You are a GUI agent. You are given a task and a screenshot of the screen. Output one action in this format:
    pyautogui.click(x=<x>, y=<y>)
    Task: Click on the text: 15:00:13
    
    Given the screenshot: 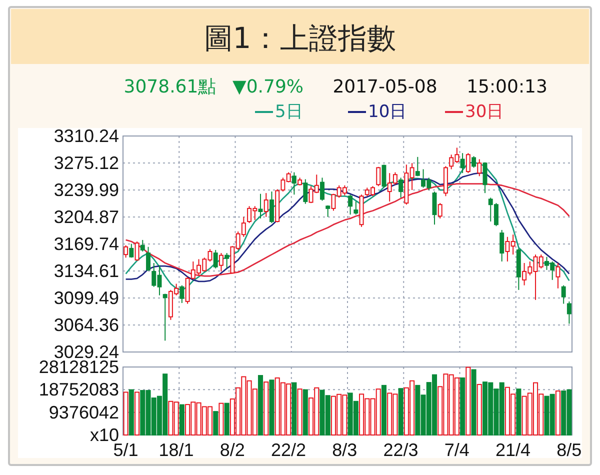 What is the action you would take?
    pyautogui.click(x=507, y=87)
    